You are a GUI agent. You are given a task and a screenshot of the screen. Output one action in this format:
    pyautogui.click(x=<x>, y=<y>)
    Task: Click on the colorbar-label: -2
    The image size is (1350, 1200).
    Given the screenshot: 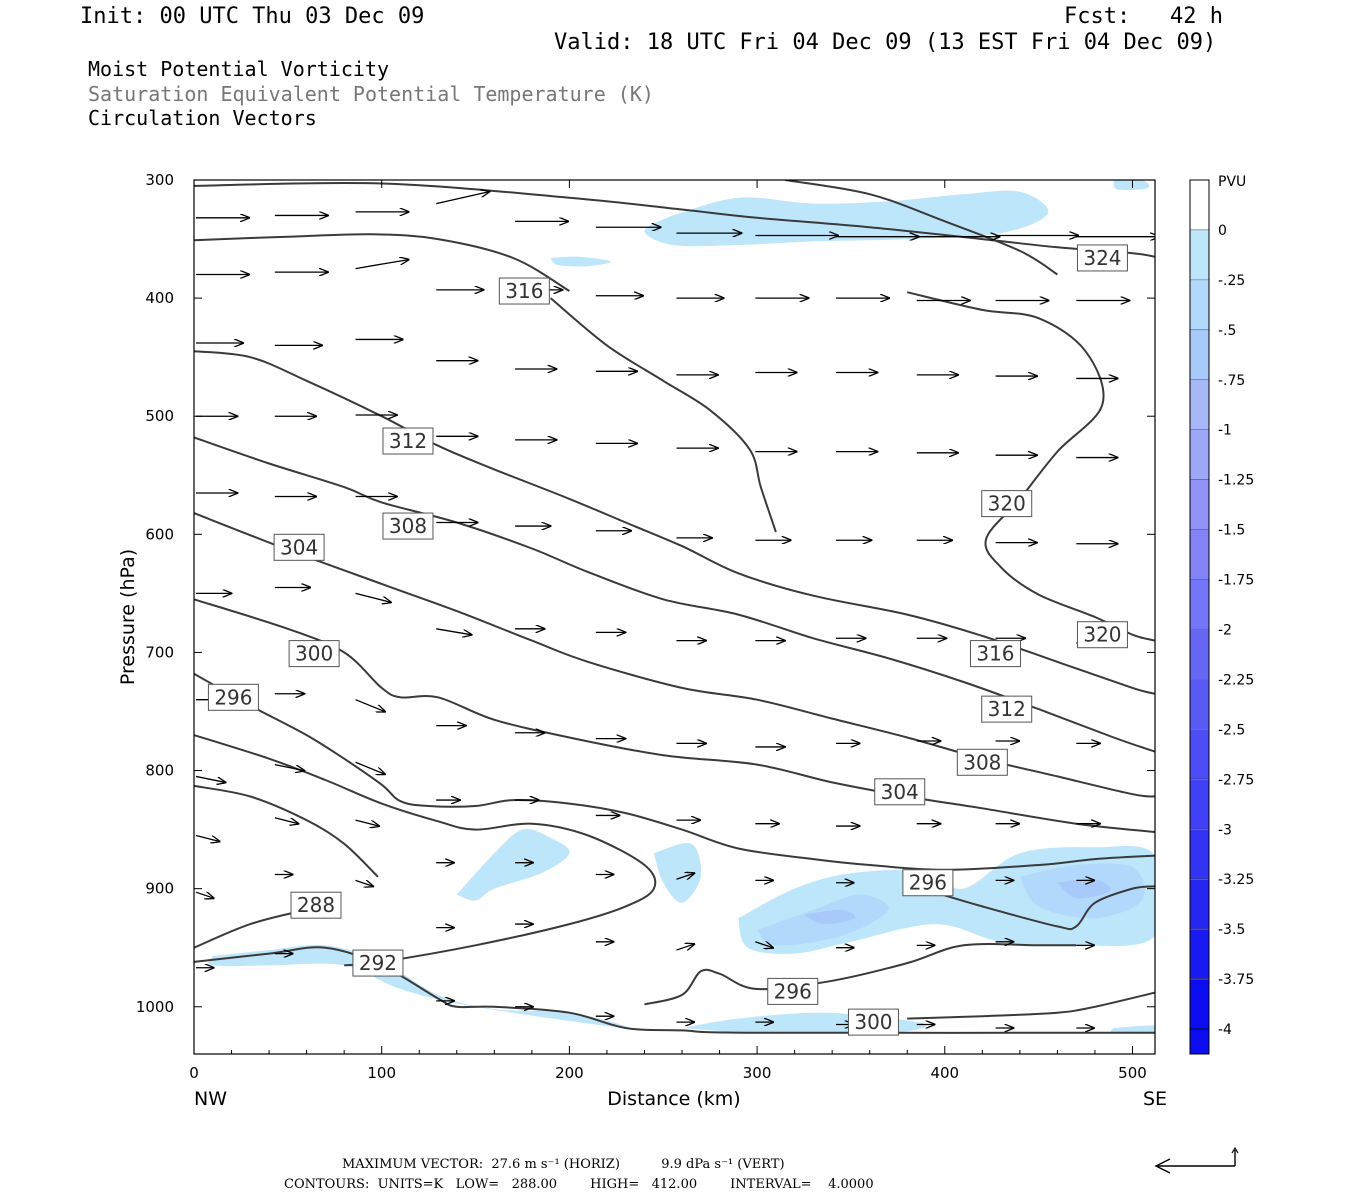 What is the action you would take?
    pyautogui.click(x=1225, y=630)
    